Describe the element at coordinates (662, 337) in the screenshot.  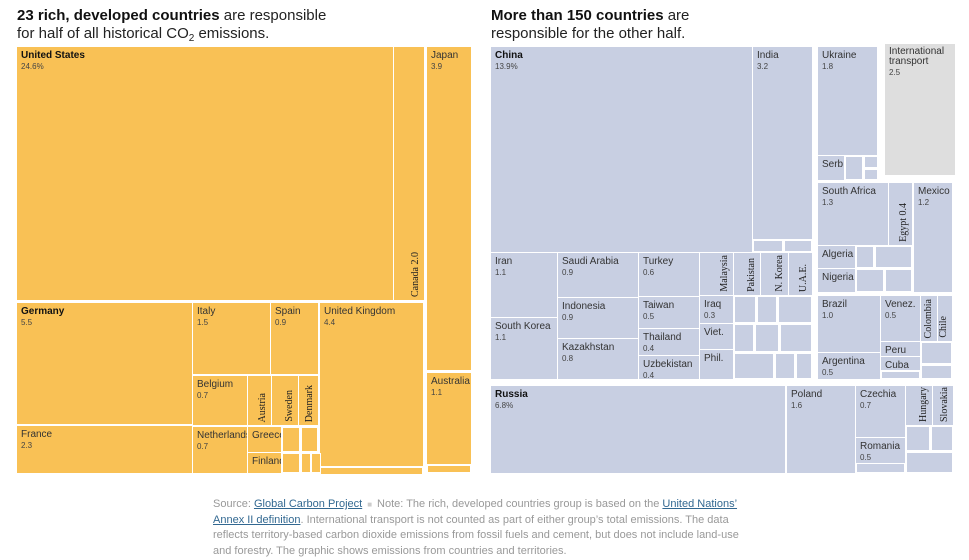
I see `cell-label: Thailand` at that location.